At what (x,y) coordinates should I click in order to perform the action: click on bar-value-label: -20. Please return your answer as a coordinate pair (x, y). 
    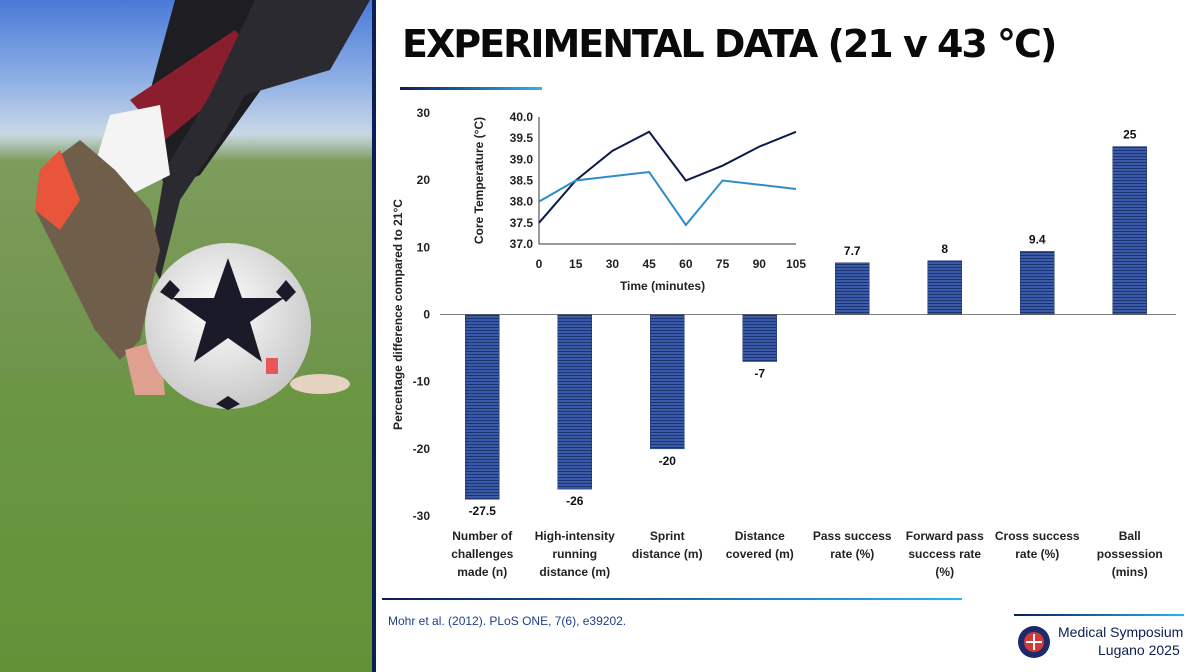
    Looking at the image, I should click on (668, 461).